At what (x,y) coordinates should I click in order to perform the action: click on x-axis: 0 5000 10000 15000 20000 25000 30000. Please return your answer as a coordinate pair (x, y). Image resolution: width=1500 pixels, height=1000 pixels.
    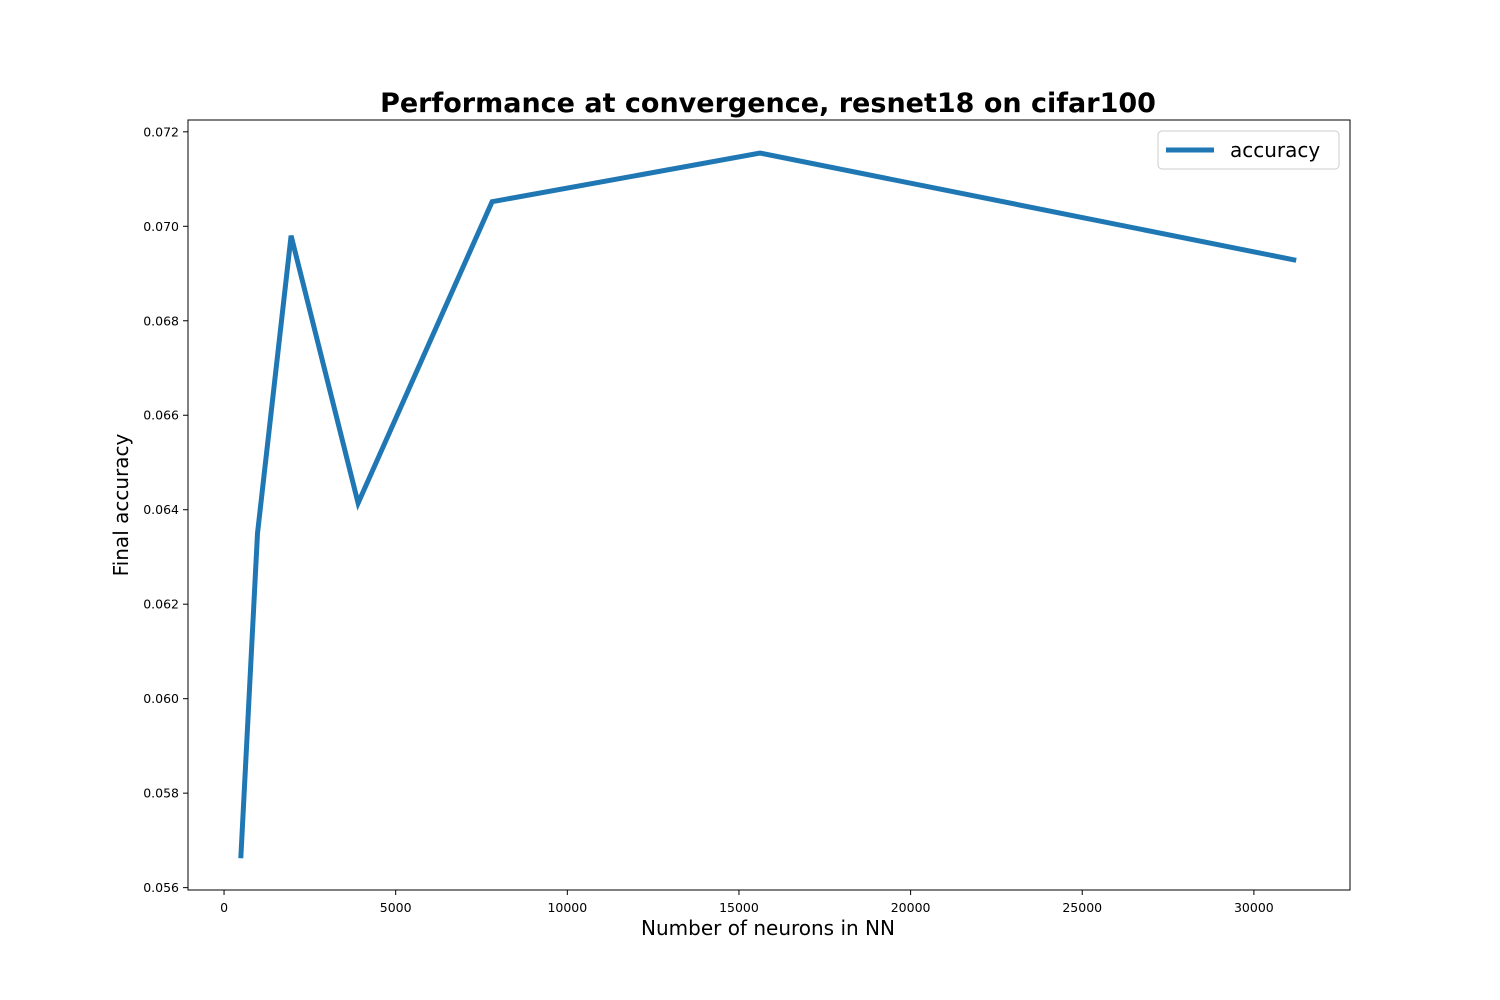
    Looking at the image, I should click on (747, 902).